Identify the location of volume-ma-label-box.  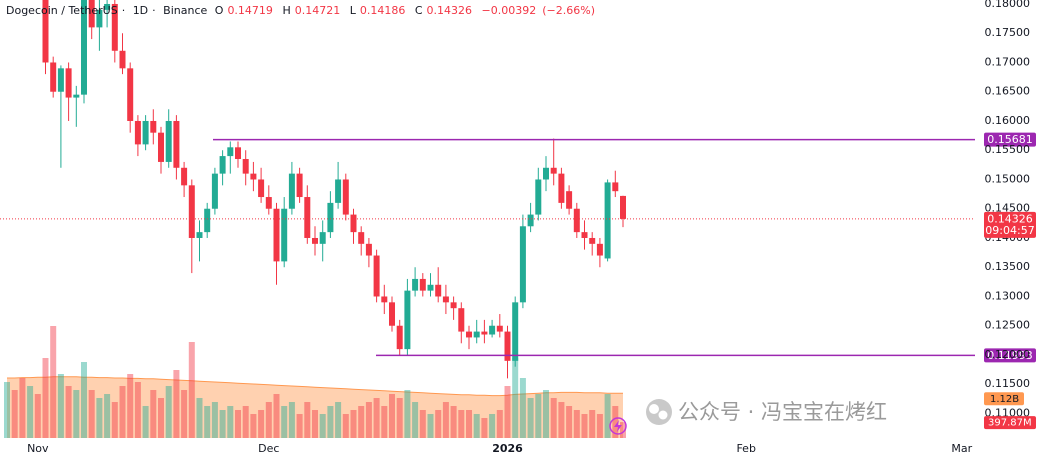
(1004, 399).